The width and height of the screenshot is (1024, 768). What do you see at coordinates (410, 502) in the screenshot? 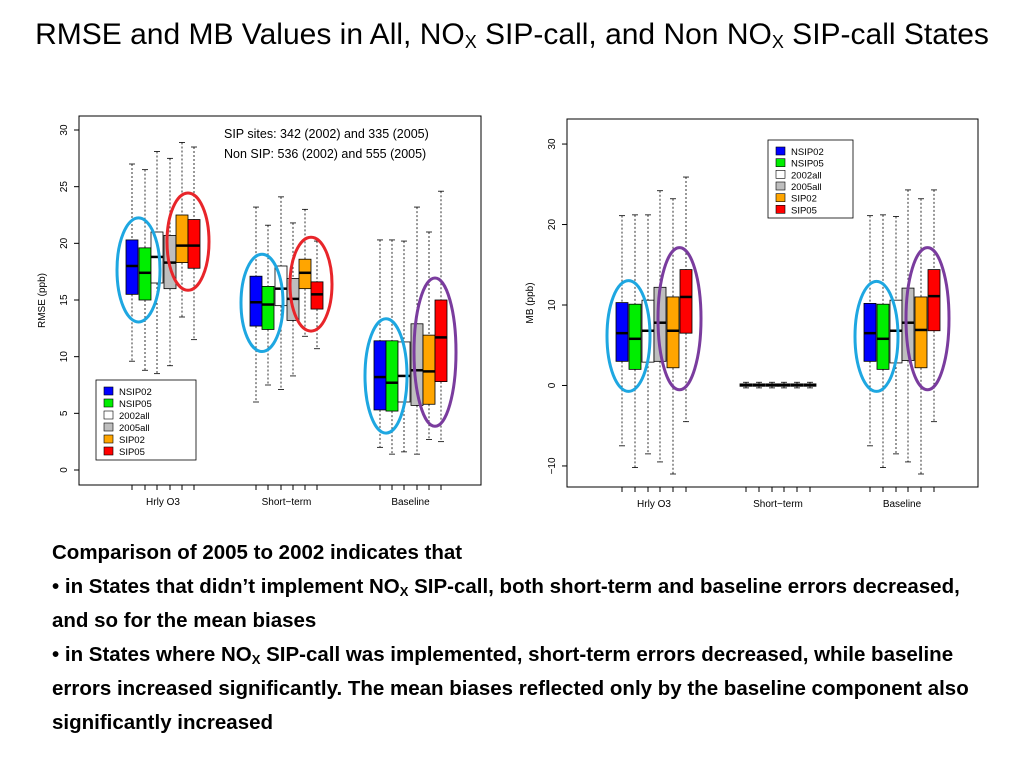
I see `x-tick-label: Baseline` at bounding box center [410, 502].